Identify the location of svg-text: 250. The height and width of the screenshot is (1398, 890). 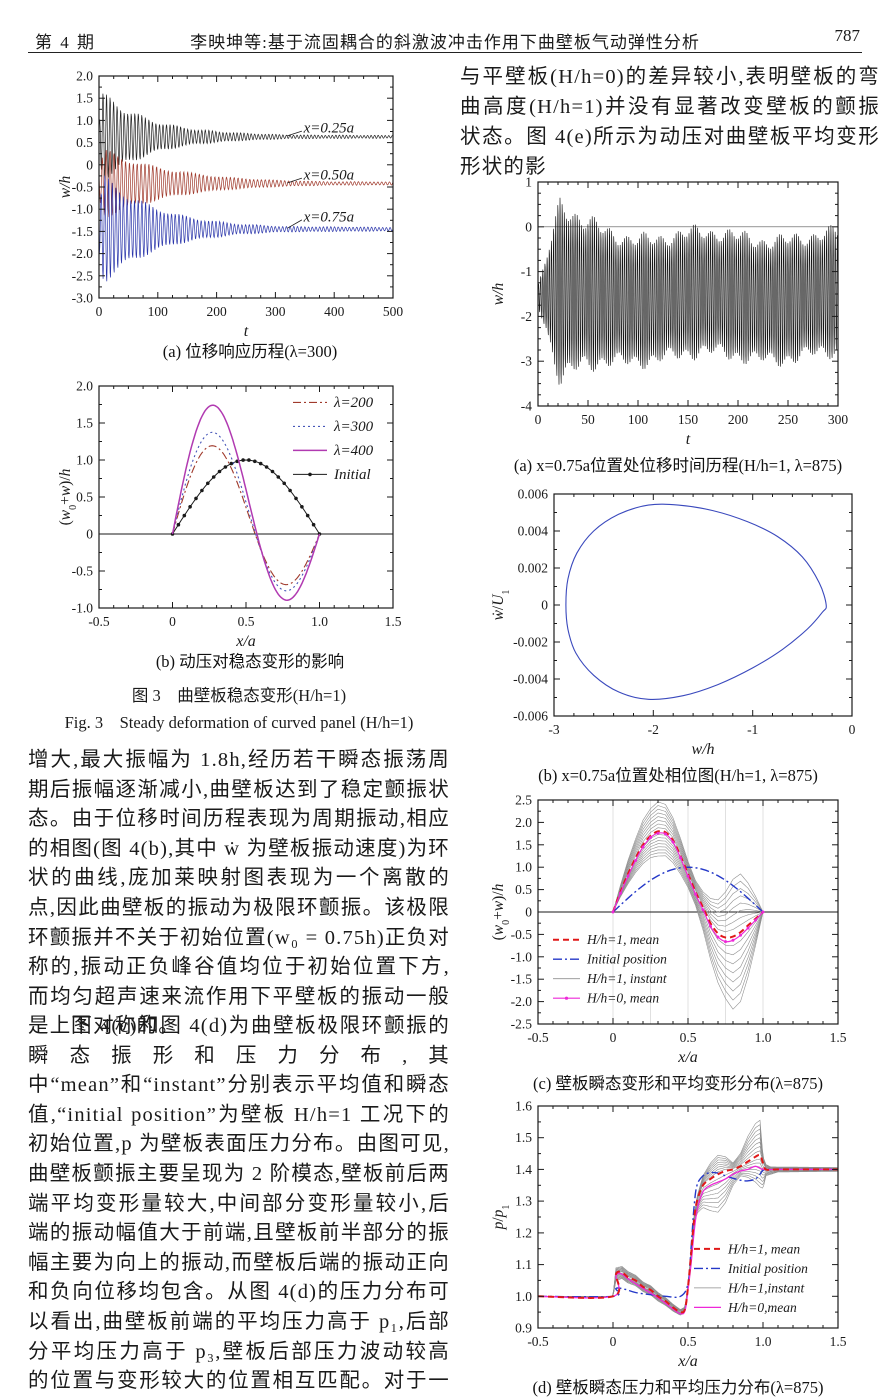
(788, 419).